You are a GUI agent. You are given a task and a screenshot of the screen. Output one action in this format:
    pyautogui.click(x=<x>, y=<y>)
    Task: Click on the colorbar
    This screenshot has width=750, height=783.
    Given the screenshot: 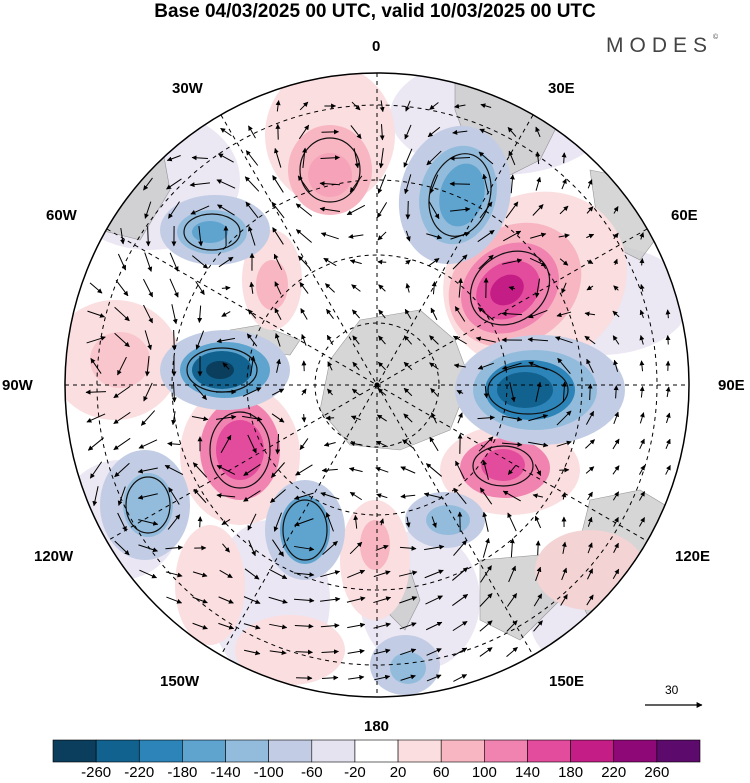 What is the action you would take?
    pyautogui.click(x=376, y=751)
    